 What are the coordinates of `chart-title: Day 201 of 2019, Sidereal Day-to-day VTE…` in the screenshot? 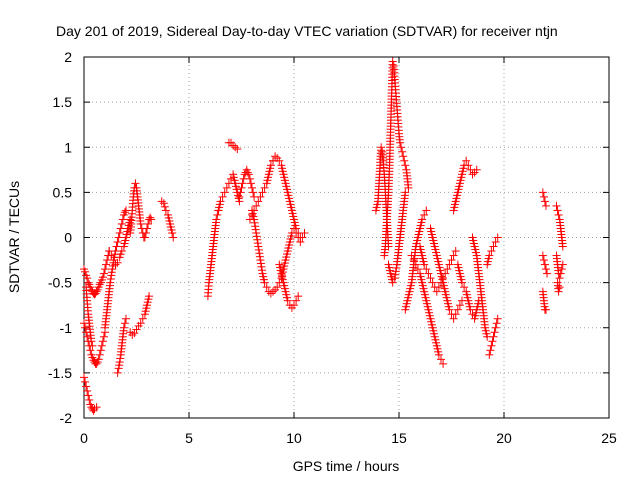 It's located at (307, 31).